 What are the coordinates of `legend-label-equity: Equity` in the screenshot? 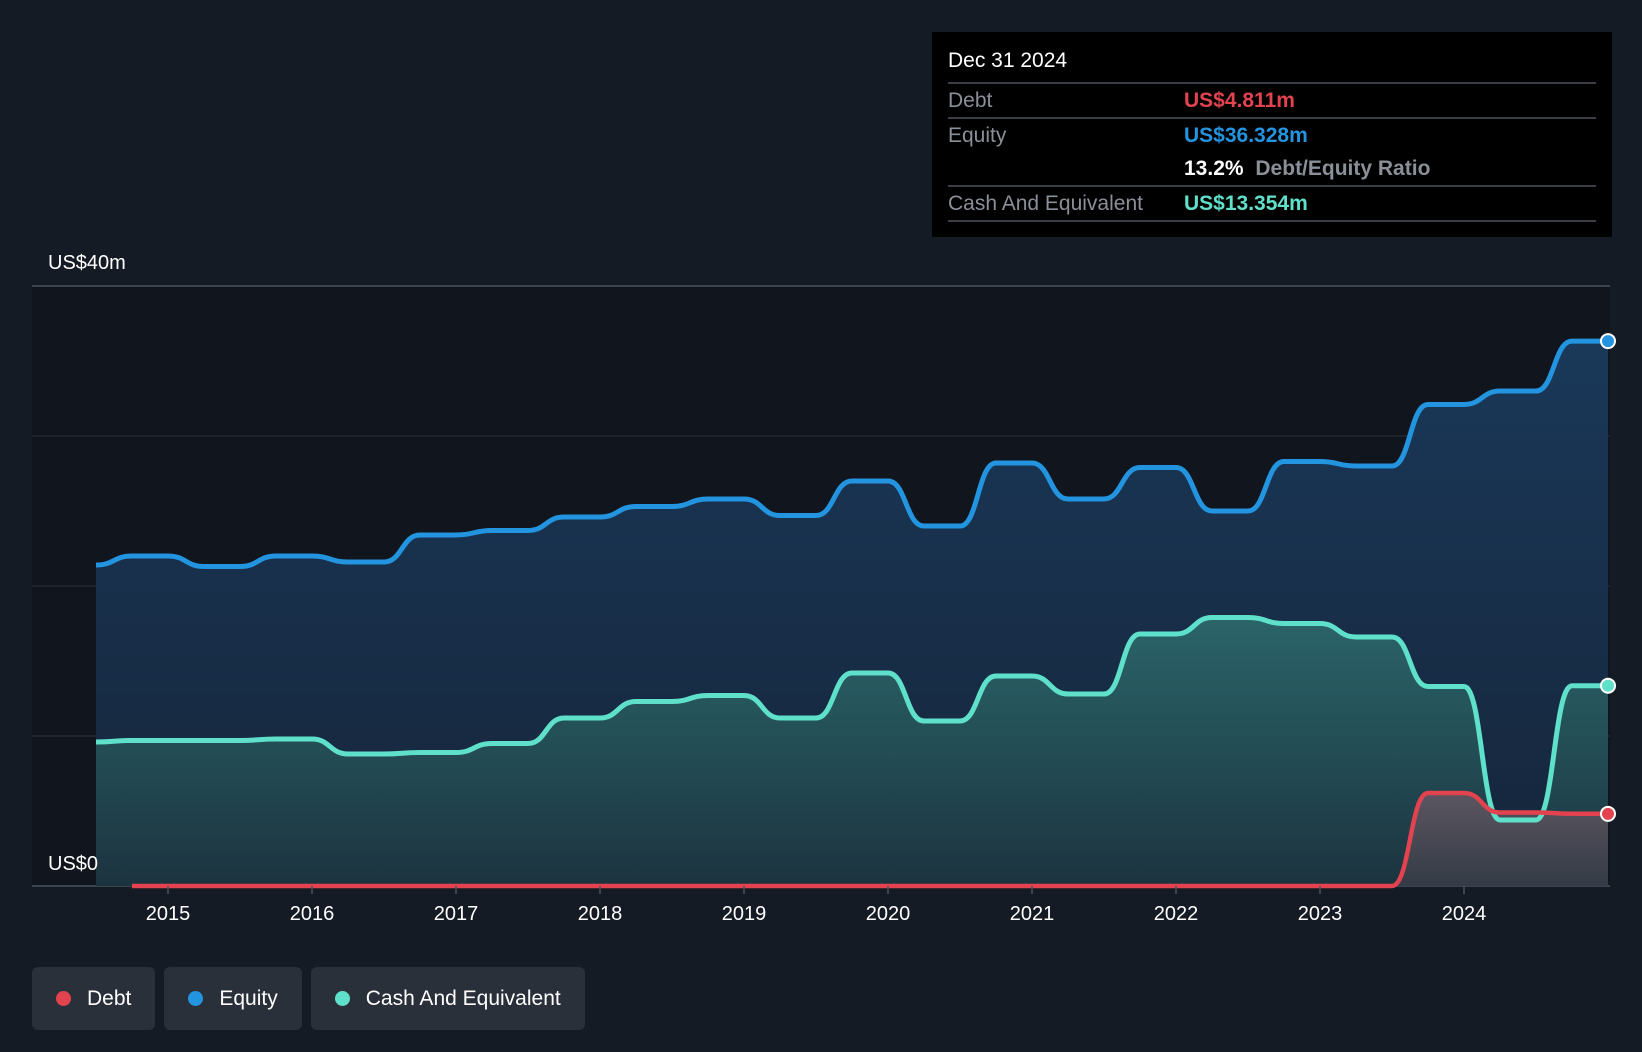 It's located at (248, 998).